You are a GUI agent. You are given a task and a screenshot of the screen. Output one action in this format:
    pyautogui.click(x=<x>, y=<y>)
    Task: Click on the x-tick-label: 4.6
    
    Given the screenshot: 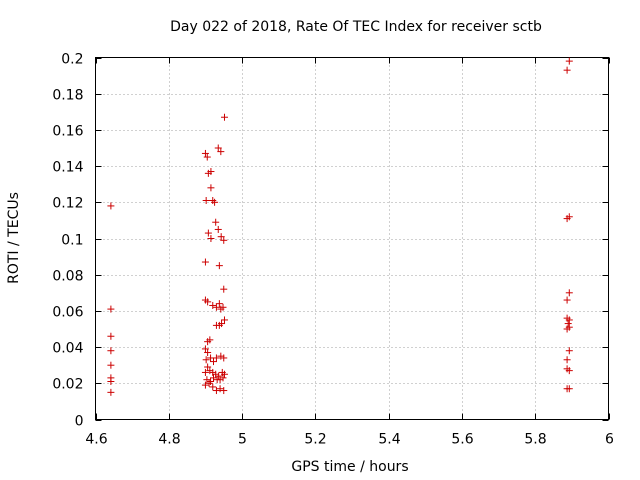 What is the action you would take?
    pyautogui.click(x=96, y=440)
    